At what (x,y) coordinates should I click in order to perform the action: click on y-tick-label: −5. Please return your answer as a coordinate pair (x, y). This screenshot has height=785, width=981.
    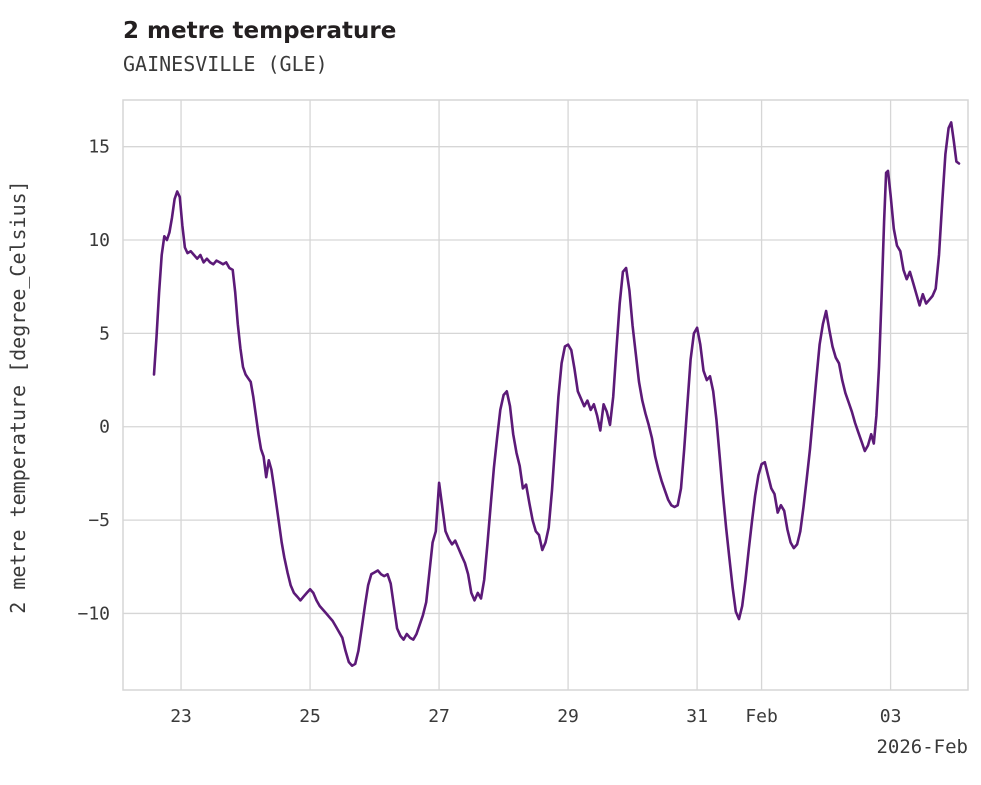
    Looking at the image, I should click on (99, 520).